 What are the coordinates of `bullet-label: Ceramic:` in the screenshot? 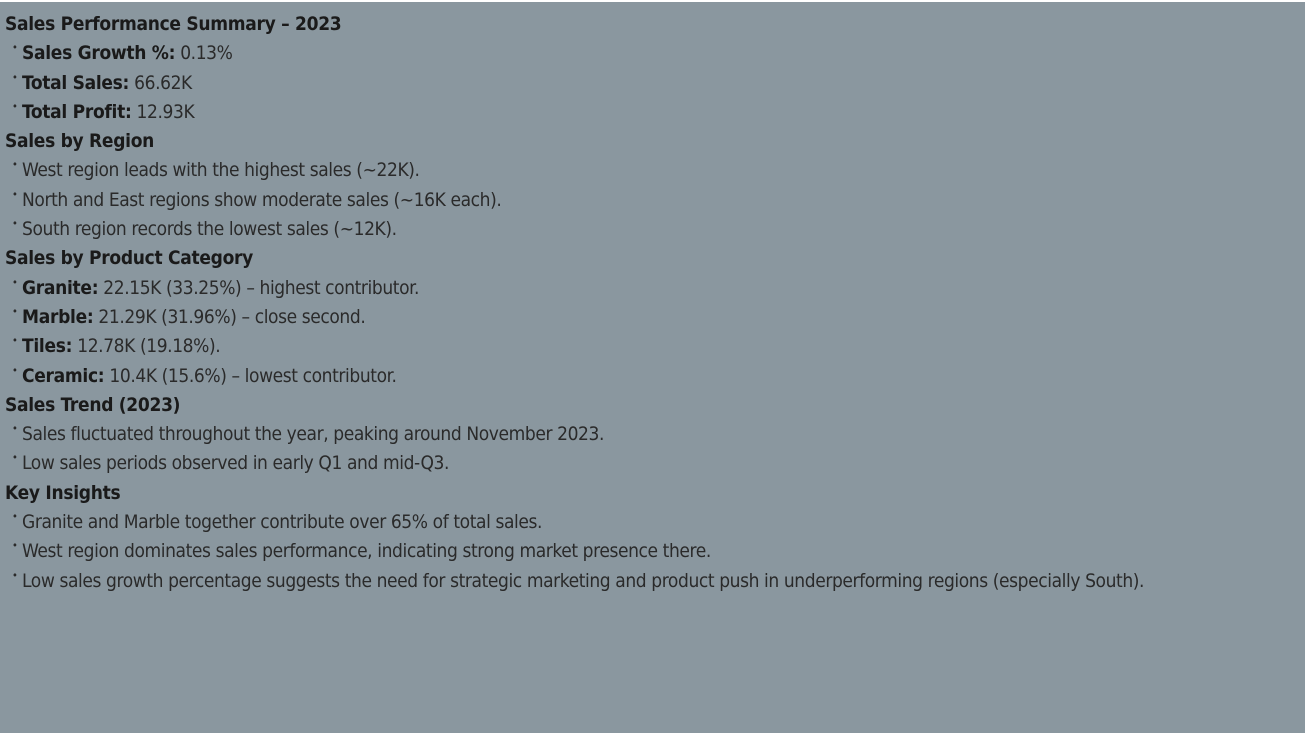 It's located at (63, 375).